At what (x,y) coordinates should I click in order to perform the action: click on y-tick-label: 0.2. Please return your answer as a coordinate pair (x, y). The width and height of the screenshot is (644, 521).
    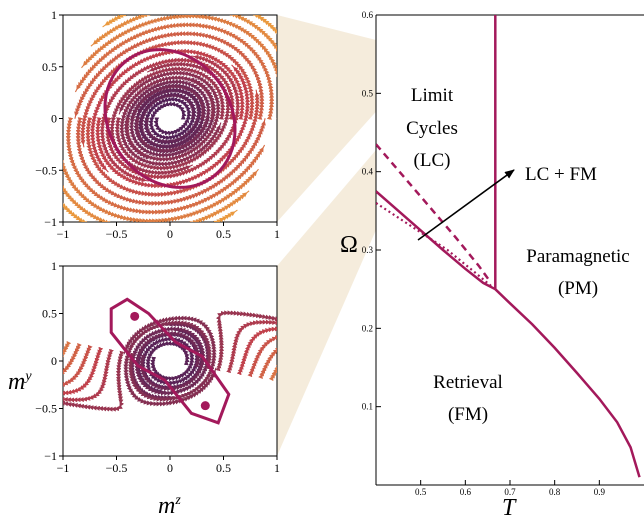
    Looking at the image, I should click on (367, 328).